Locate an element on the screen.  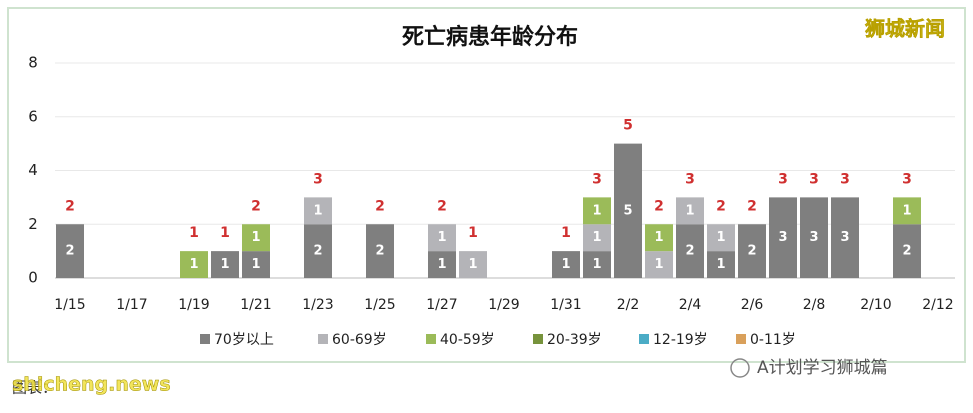
total-label: 5 is located at coordinates (628, 126).